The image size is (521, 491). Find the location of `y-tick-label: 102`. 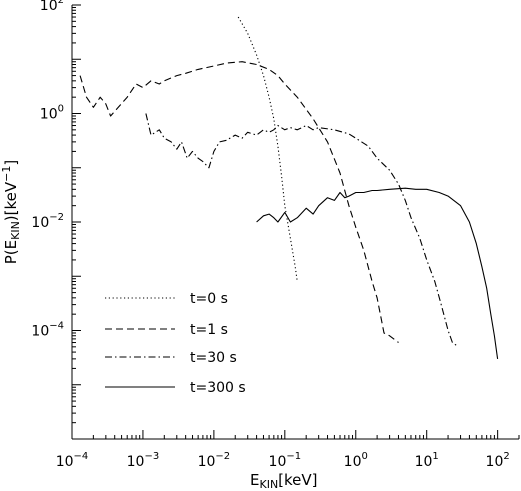

y-tick-label: 102 is located at coordinates (52, 7).